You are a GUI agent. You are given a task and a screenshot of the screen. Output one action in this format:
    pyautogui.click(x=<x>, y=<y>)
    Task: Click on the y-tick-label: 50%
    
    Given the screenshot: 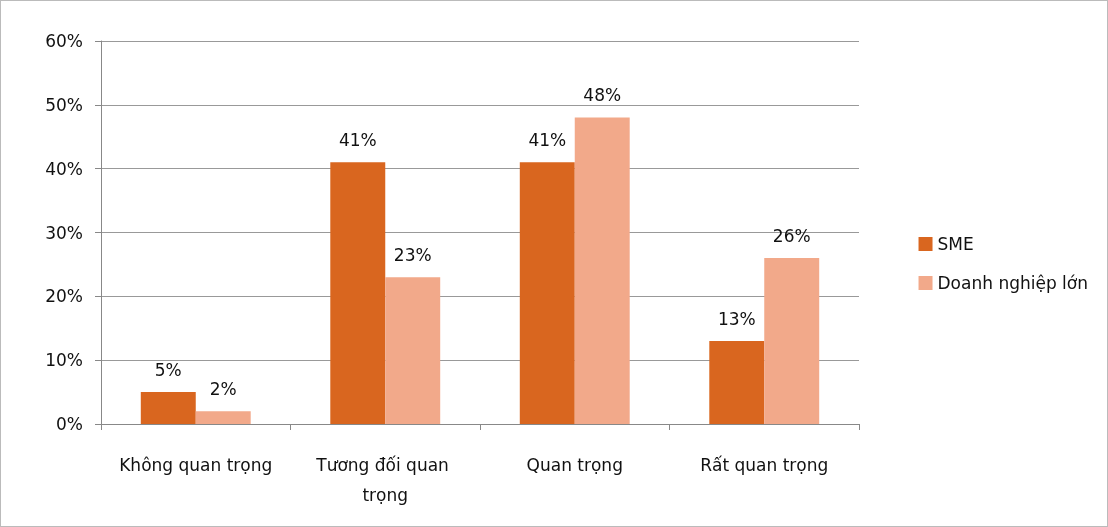 What is the action you would take?
    pyautogui.click(x=64, y=104)
    